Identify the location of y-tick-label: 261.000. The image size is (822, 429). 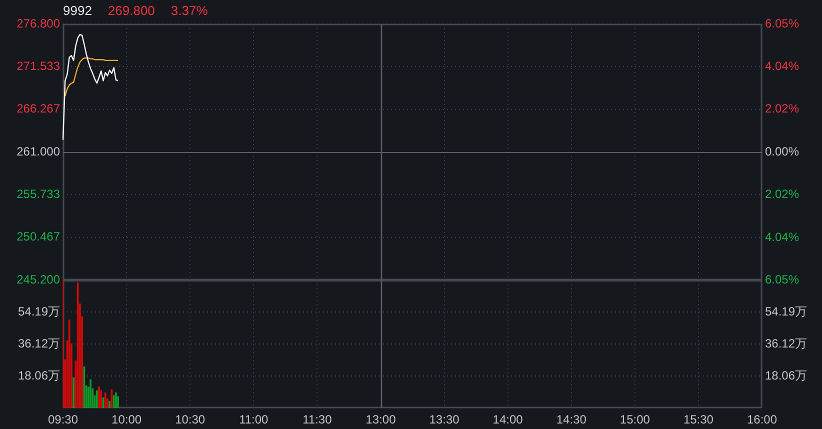
(38, 151).